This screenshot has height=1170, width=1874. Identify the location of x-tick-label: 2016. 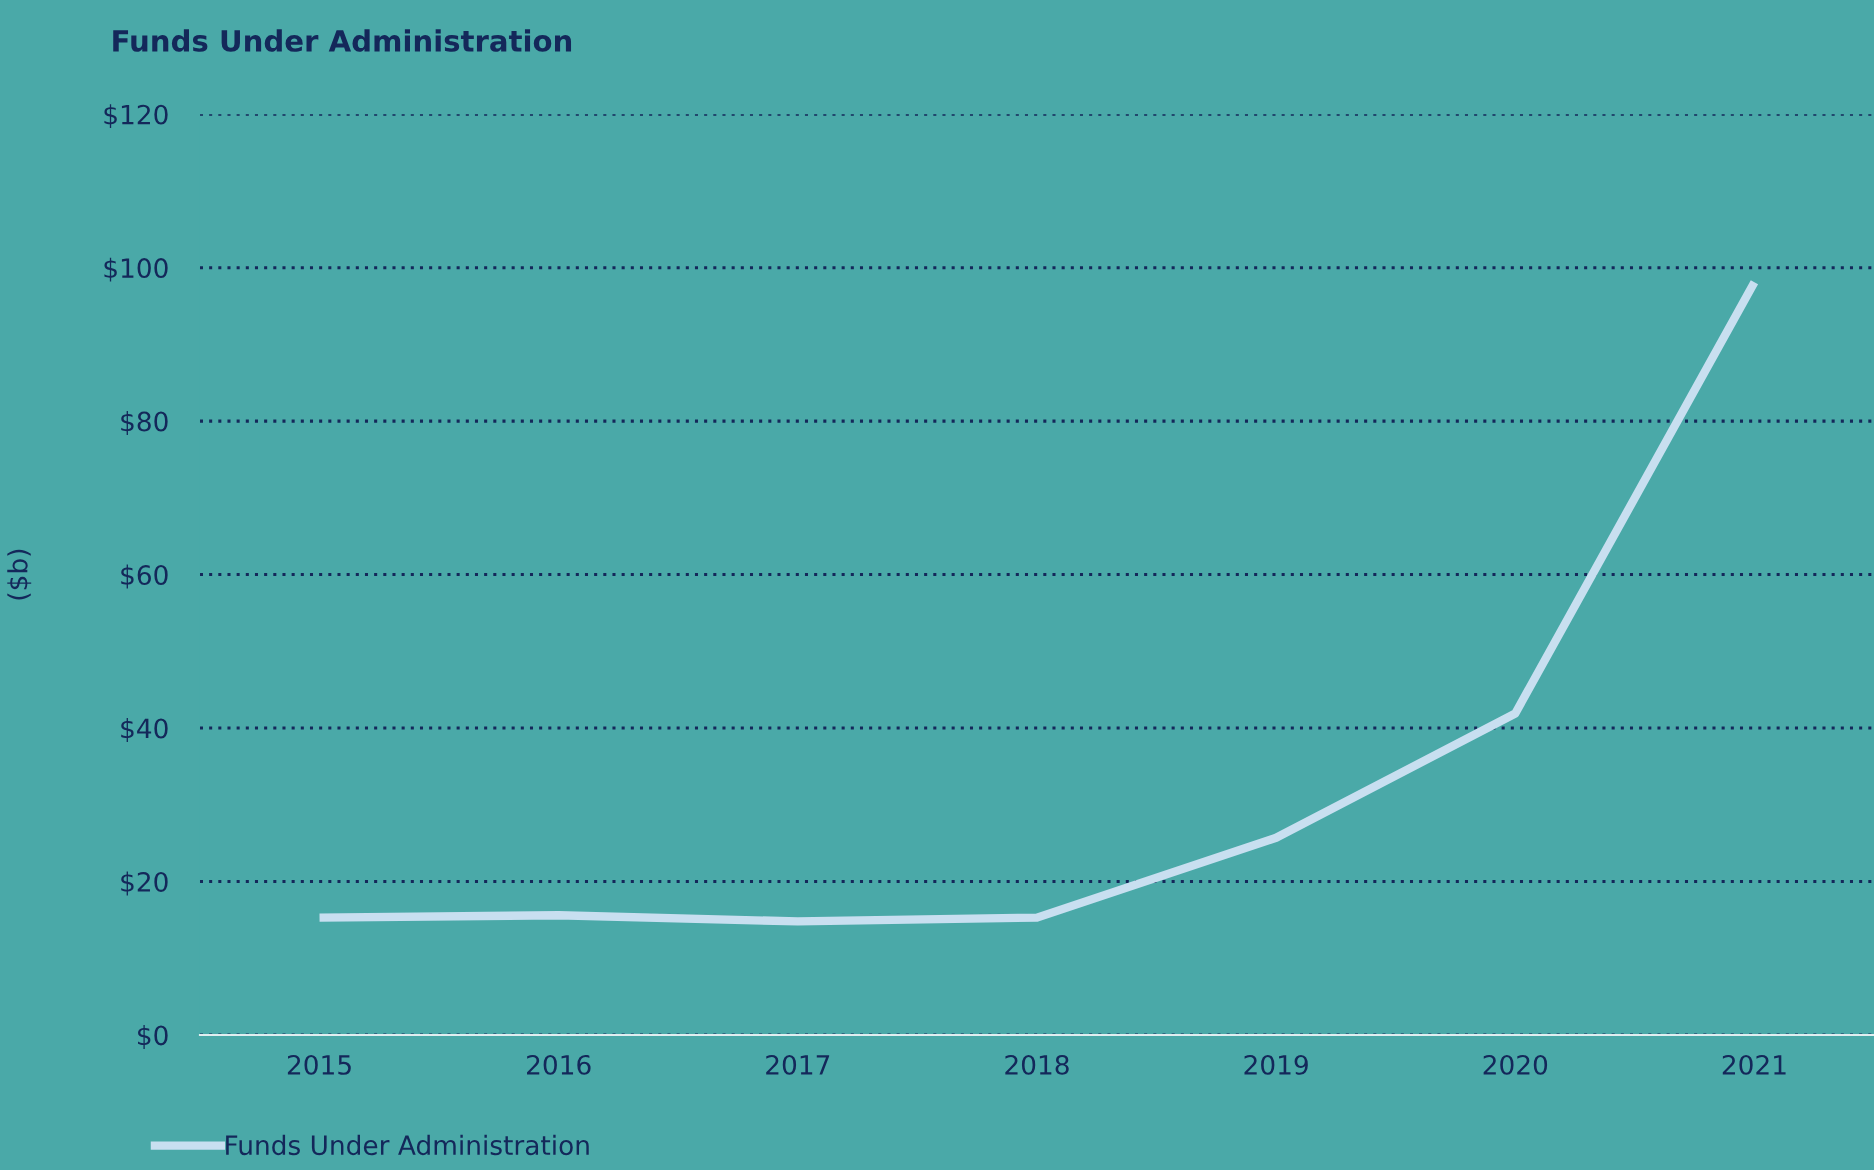
(559, 1064).